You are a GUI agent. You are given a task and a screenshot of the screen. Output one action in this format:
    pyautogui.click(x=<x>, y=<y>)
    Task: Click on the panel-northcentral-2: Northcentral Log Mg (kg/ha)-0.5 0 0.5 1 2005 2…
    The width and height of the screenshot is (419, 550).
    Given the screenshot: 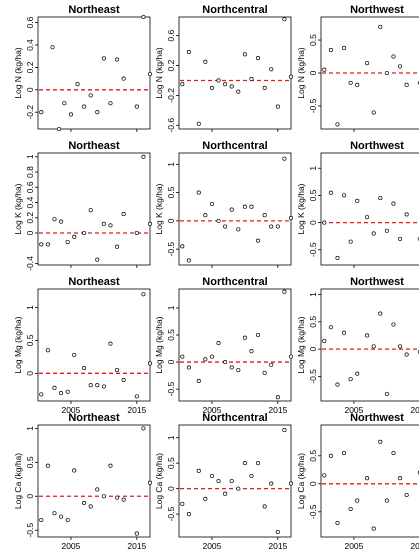 What is the action you would take?
    pyautogui.click(x=224, y=345)
    